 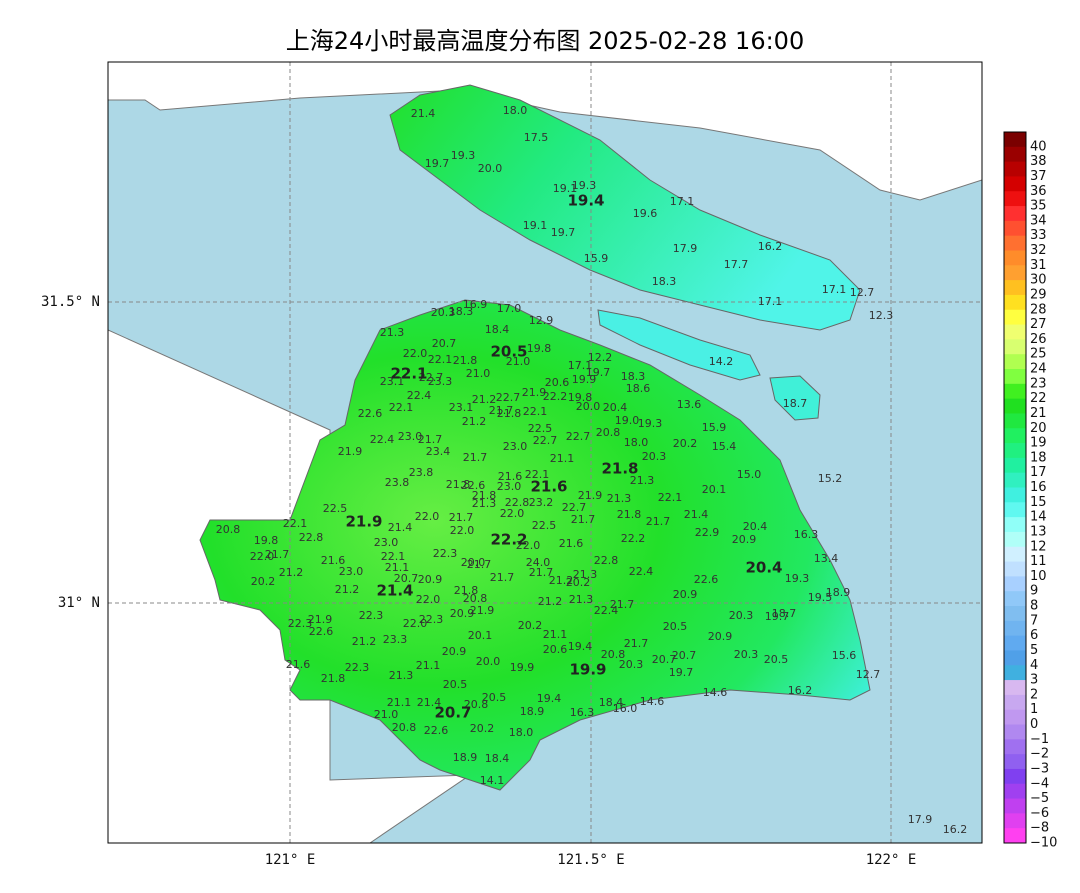 What do you see at coordinates (714, 427) in the screenshot?
I see `station-value: 15.9` at bounding box center [714, 427].